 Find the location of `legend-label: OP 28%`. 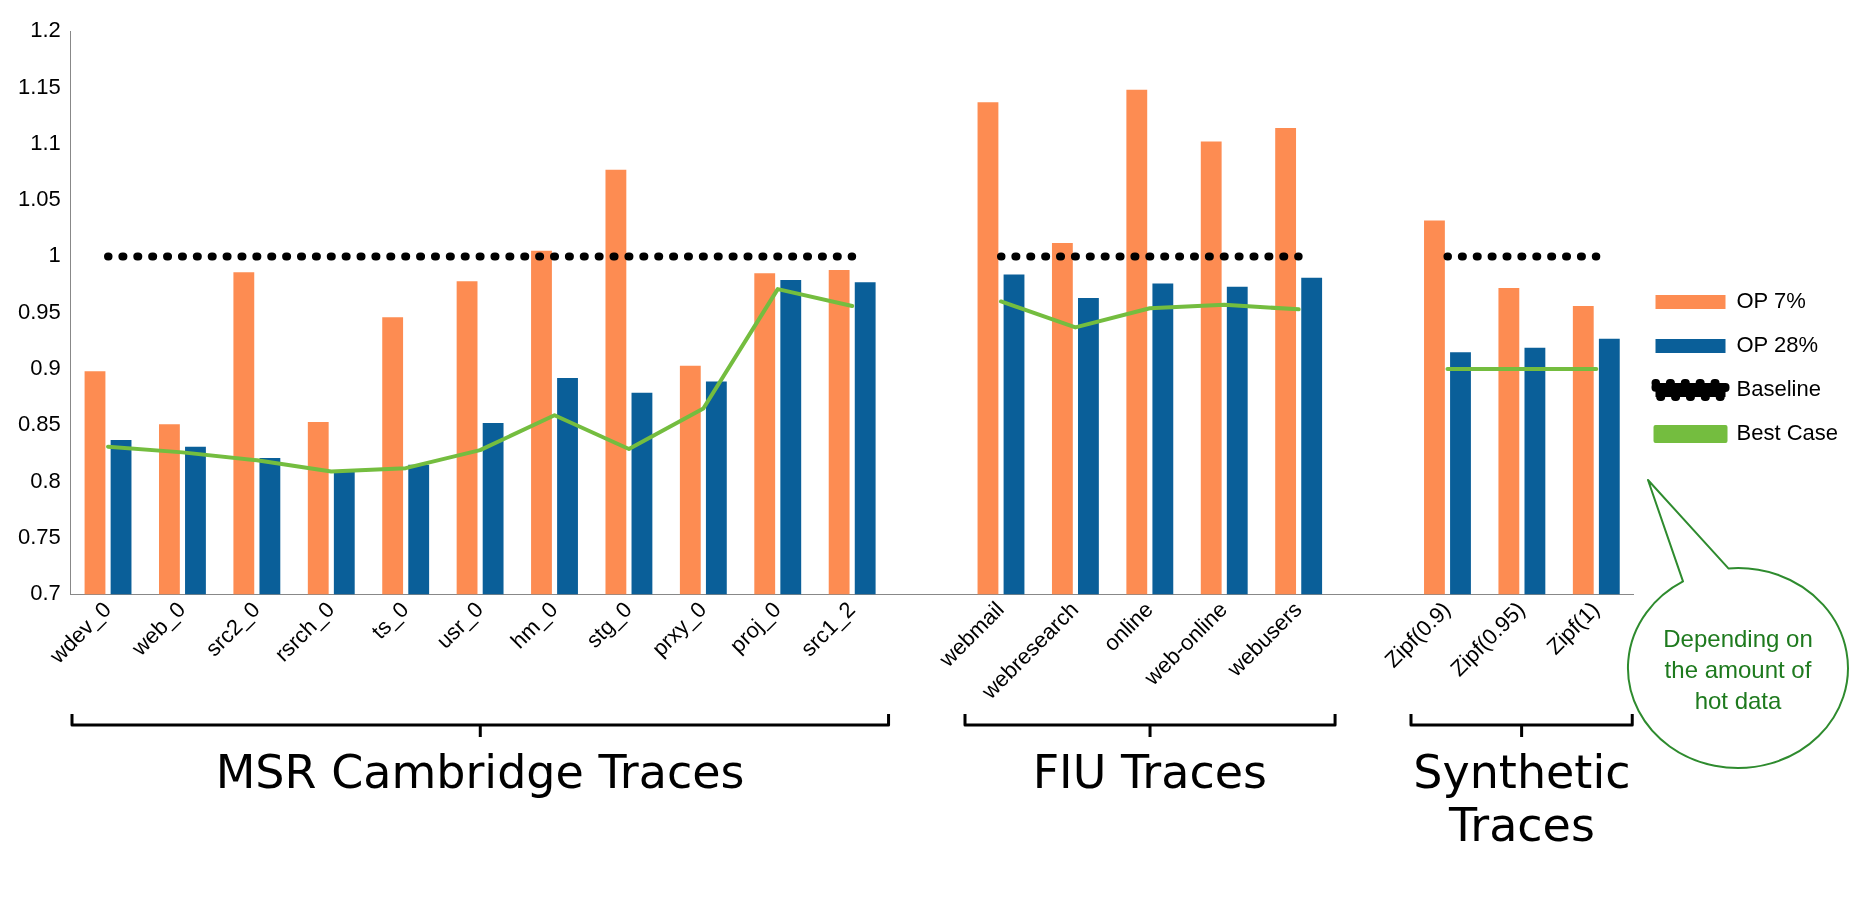

legend-label: OP 28% is located at coordinates (1777, 345).